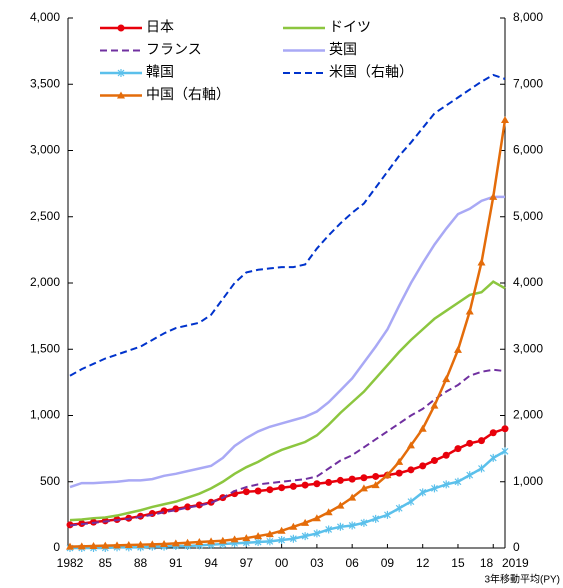 This screenshot has height=588, width=563. What do you see at coordinates (515, 563) in the screenshot?
I see `x-tick-label: 2019` at bounding box center [515, 563].